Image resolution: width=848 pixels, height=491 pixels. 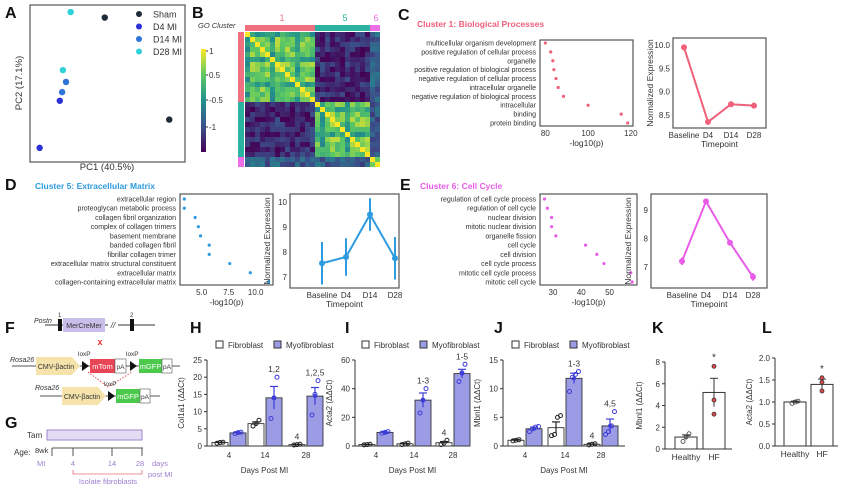 I want to click on term-label: fibrillar collagen trimer, so click(x=142, y=255).